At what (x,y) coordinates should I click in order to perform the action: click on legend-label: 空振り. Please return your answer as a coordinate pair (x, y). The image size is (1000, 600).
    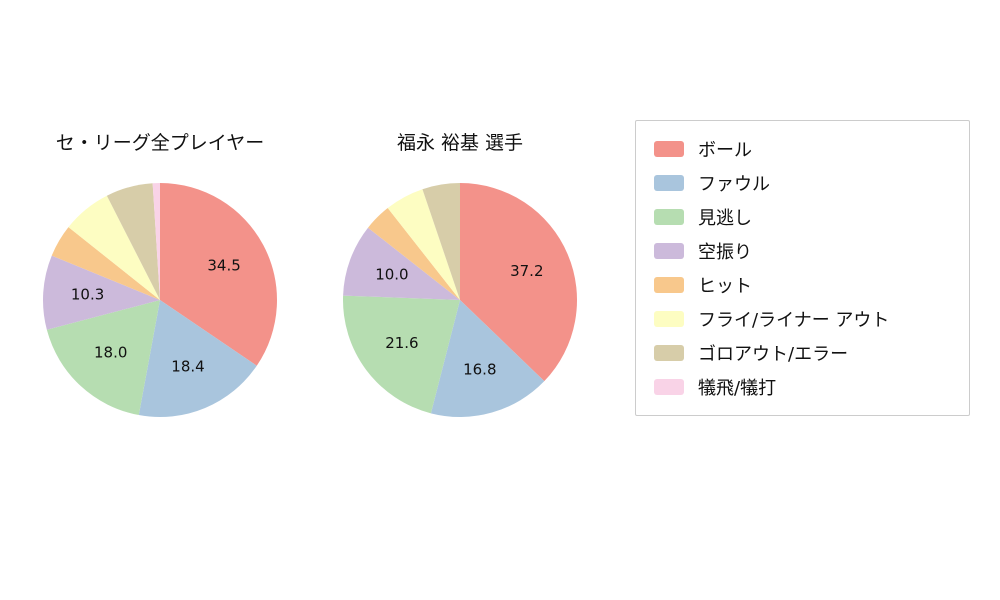
    Looking at the image, I should click on (725, 252).